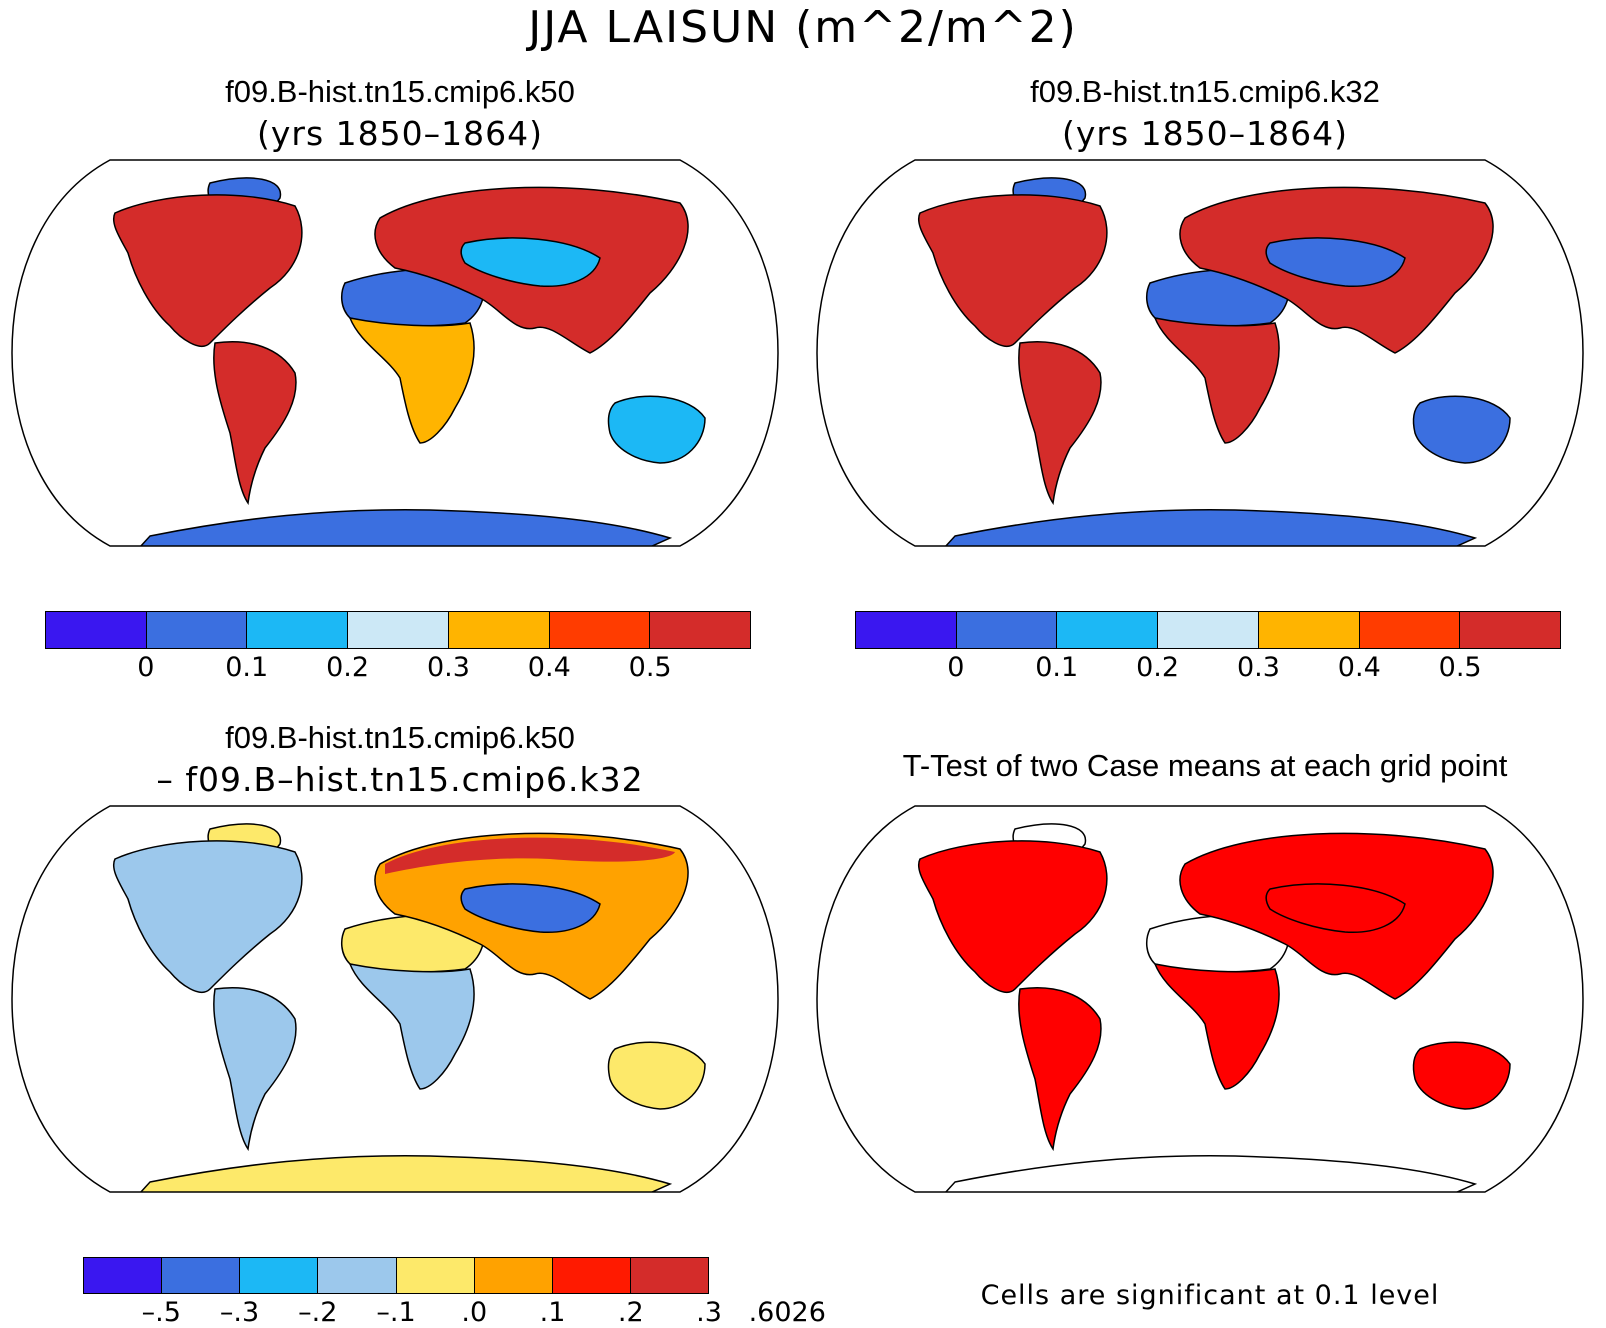 The image size is (1606, 1328). I want to click on map-diff, so click(395, 999).